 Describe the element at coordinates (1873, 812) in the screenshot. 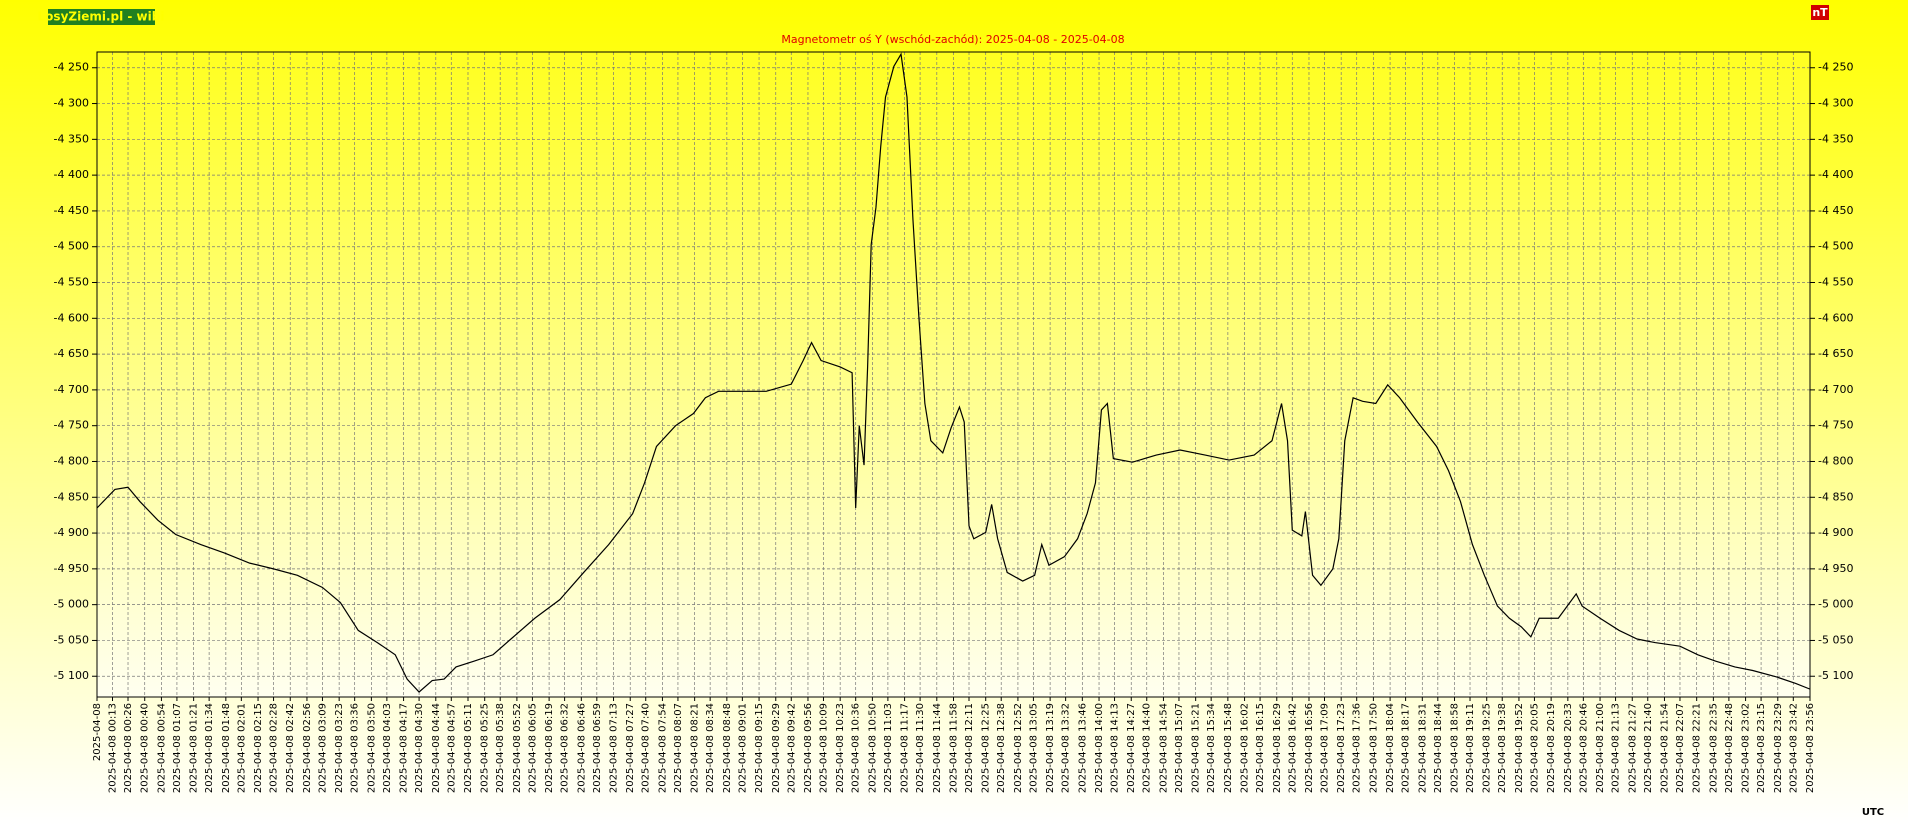

I see `x-label: UTC` at that location.